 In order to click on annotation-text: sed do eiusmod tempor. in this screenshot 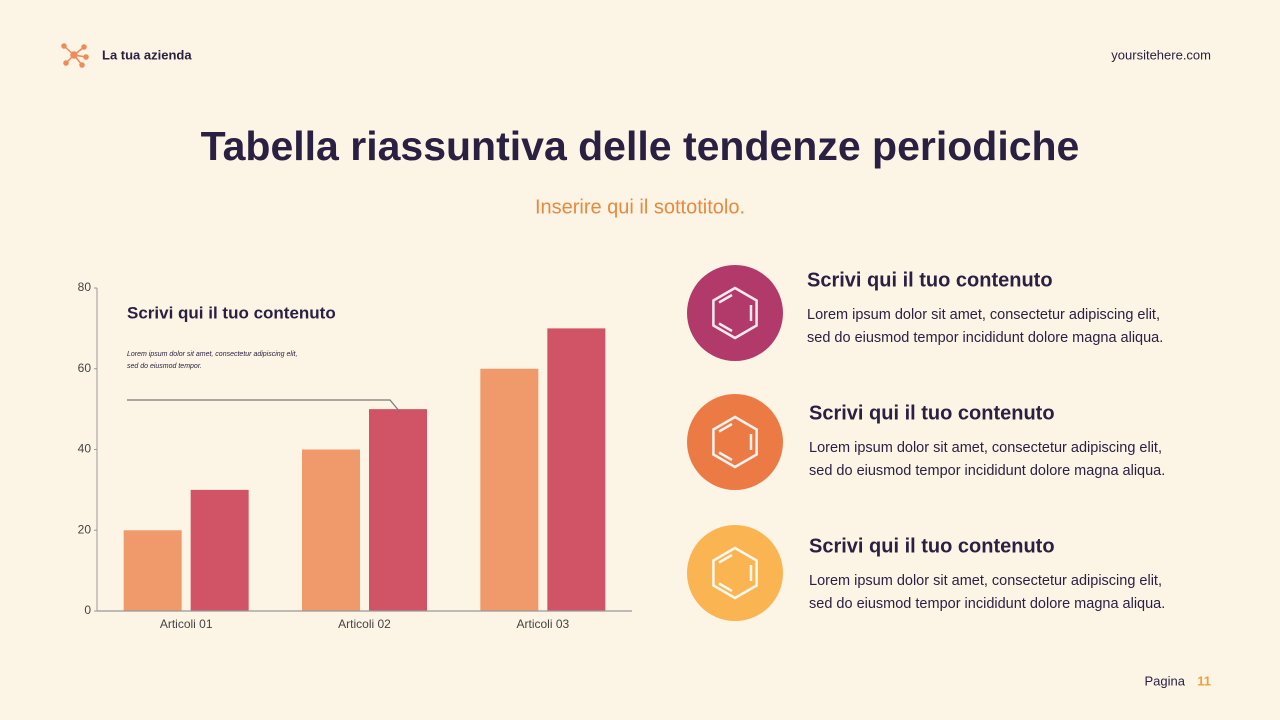, I will do `click(164, 366)`.